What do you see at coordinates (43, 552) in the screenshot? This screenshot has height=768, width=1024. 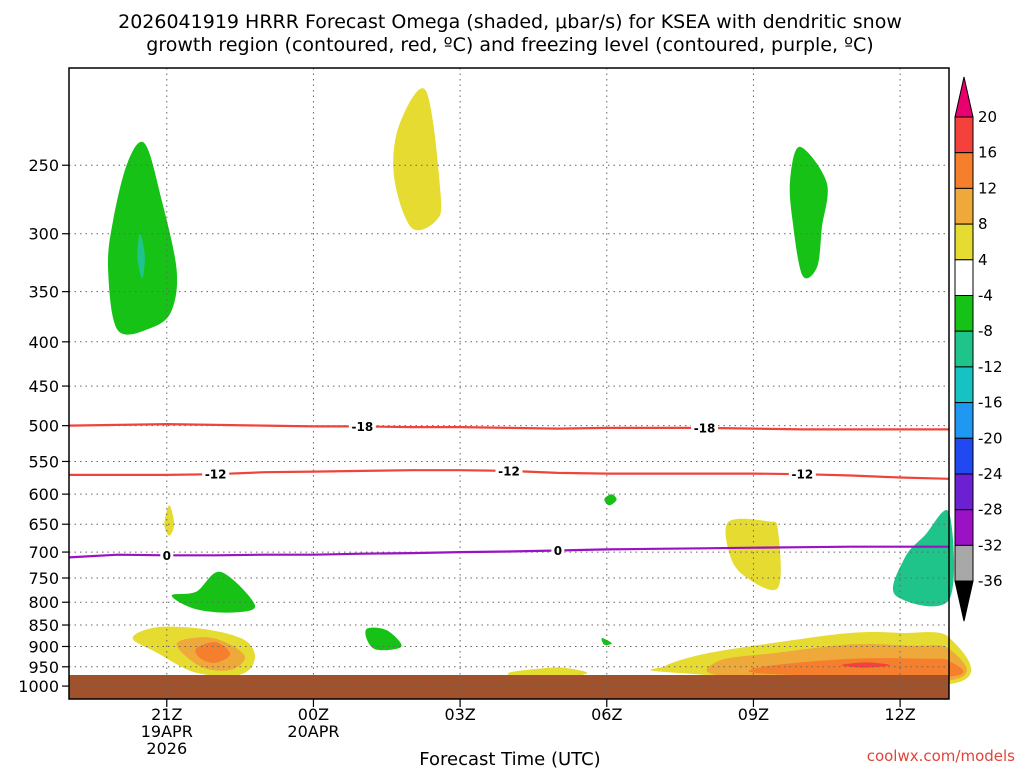 I see `y-tick-label-700: 700` at bounding box center [43, 552].